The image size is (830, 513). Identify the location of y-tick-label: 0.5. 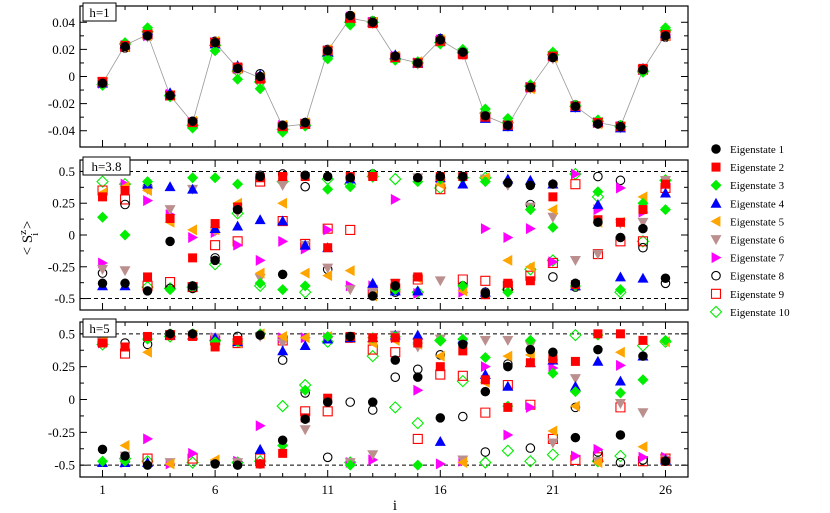
(67, 171).